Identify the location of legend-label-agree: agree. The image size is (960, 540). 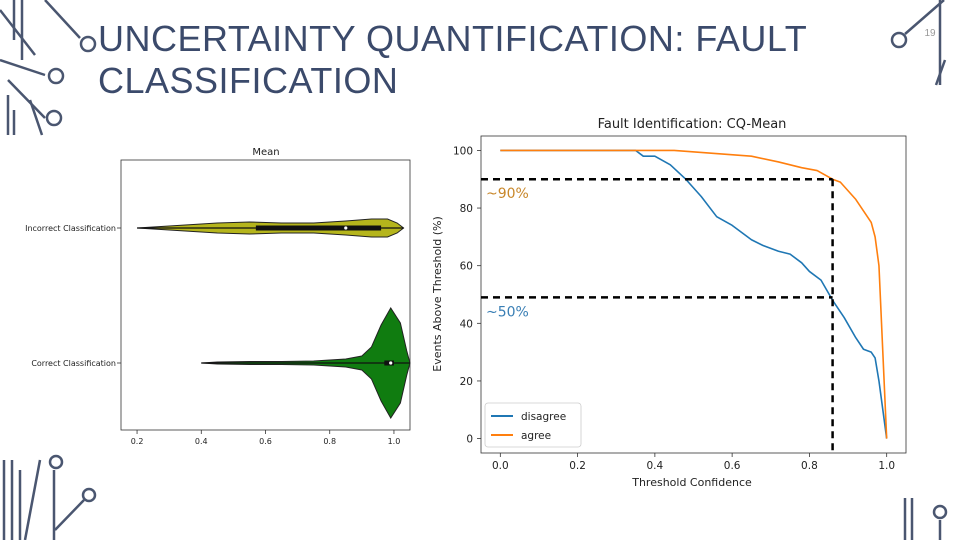
(536, 436).